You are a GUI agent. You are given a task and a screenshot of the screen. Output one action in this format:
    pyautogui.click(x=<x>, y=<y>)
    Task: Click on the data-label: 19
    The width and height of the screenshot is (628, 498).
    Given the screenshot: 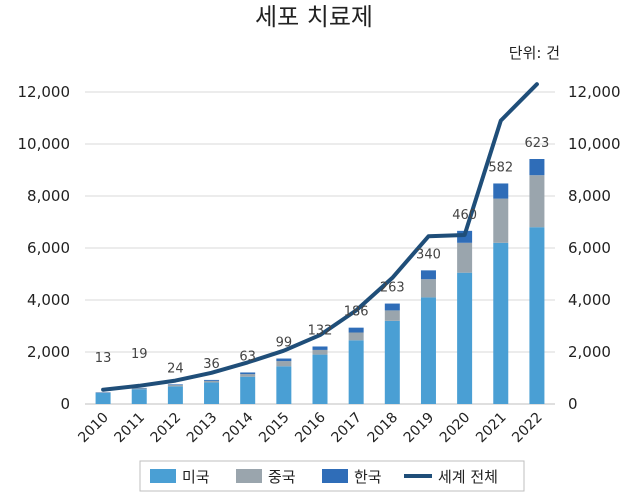 What is the action you would take?
    pyautogui.click(x=139, y=354)
    